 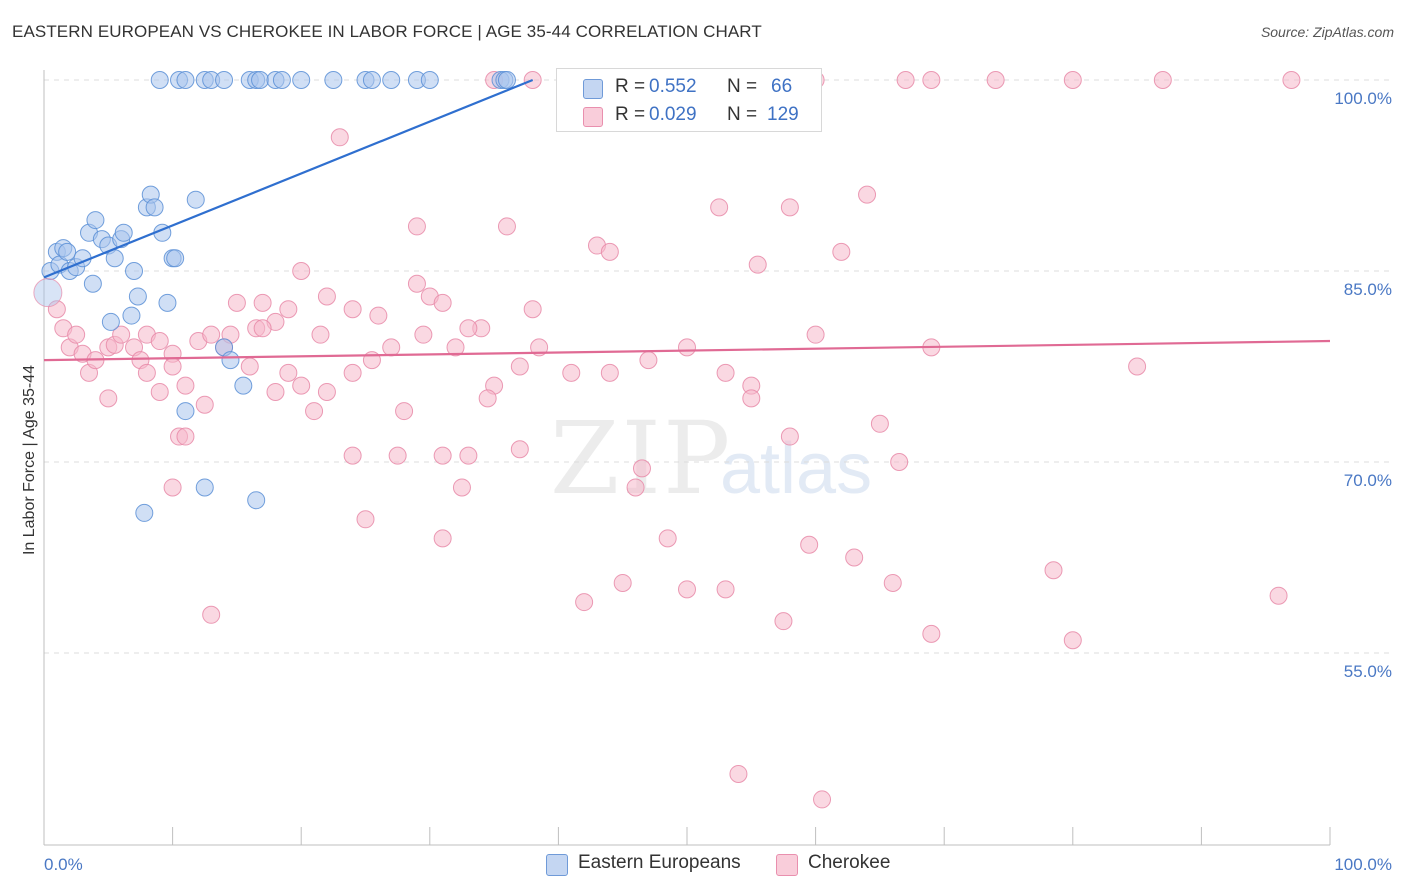 I want to click on legend-n-value: 129, so click(x=783, y=114).